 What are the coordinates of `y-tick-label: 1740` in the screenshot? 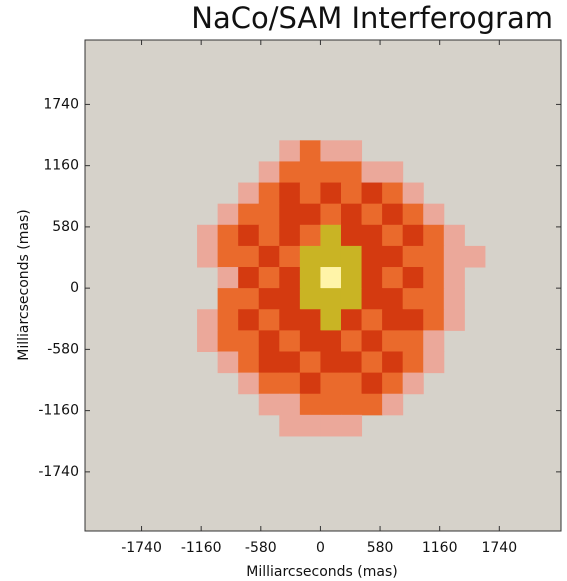 It's located at (61, 104).